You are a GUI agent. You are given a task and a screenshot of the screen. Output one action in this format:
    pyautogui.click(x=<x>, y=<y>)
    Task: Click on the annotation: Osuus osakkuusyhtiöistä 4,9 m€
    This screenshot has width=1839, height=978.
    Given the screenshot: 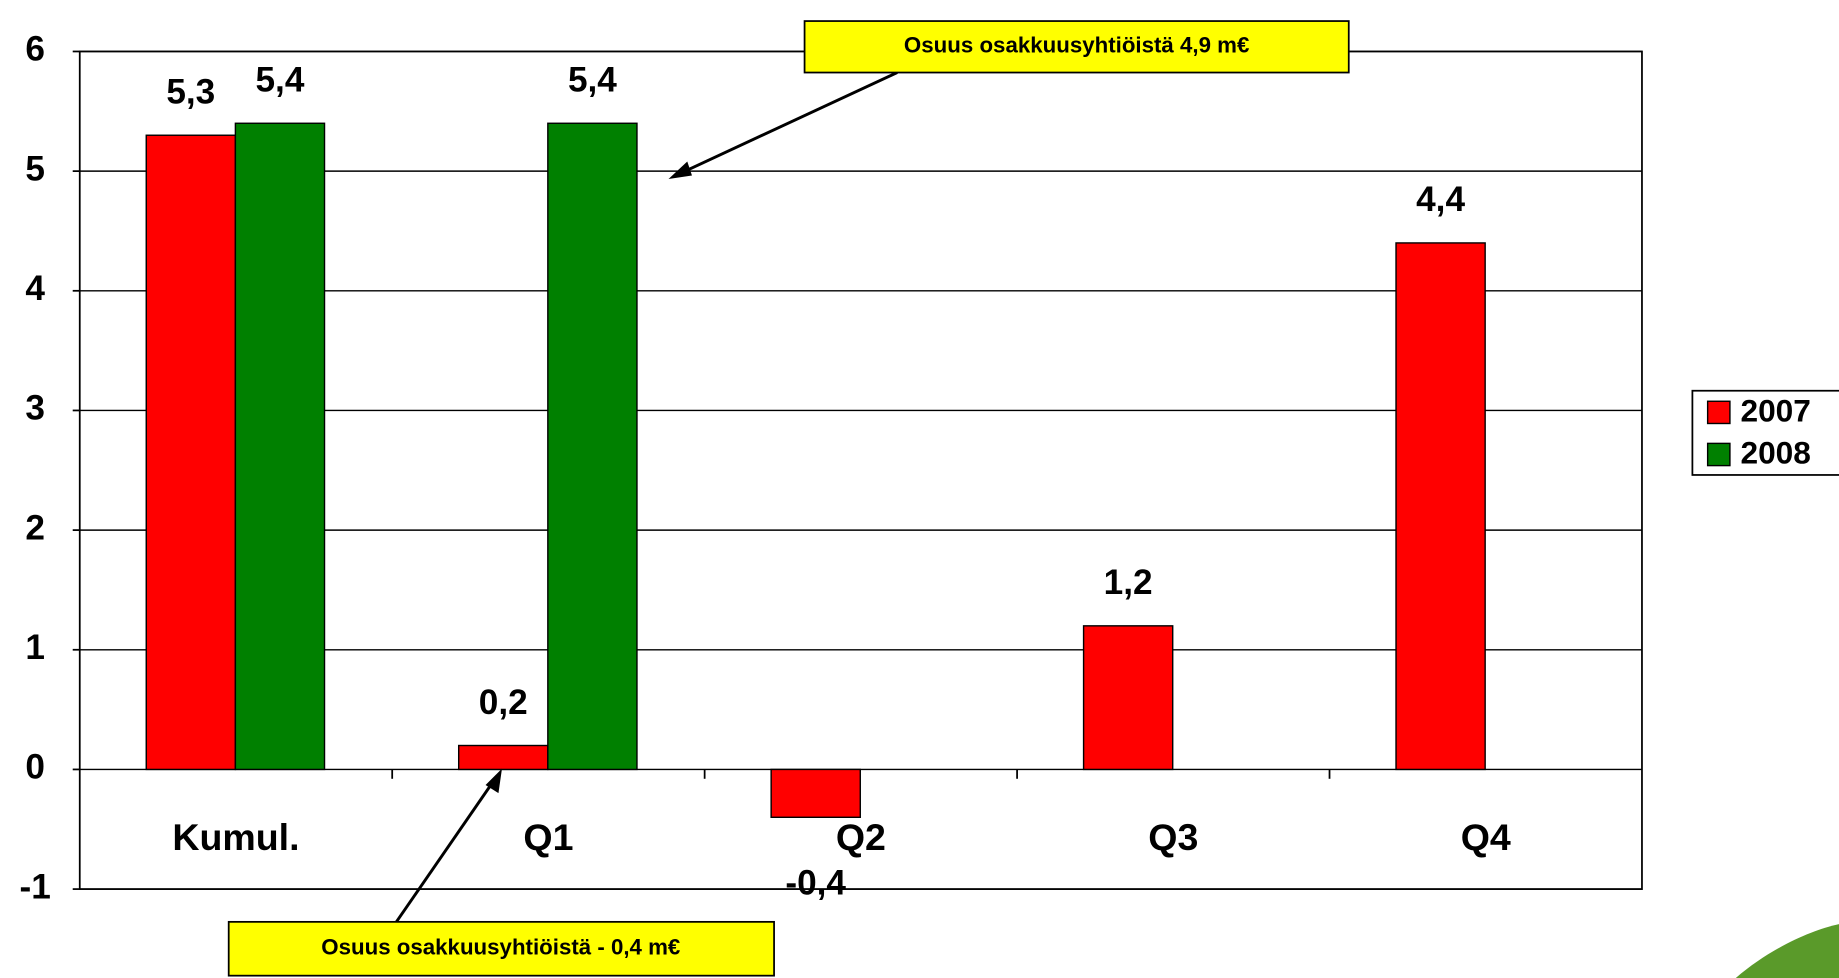 What is the action you would take?
    pyautogui.click(x=1076, y=45)
    